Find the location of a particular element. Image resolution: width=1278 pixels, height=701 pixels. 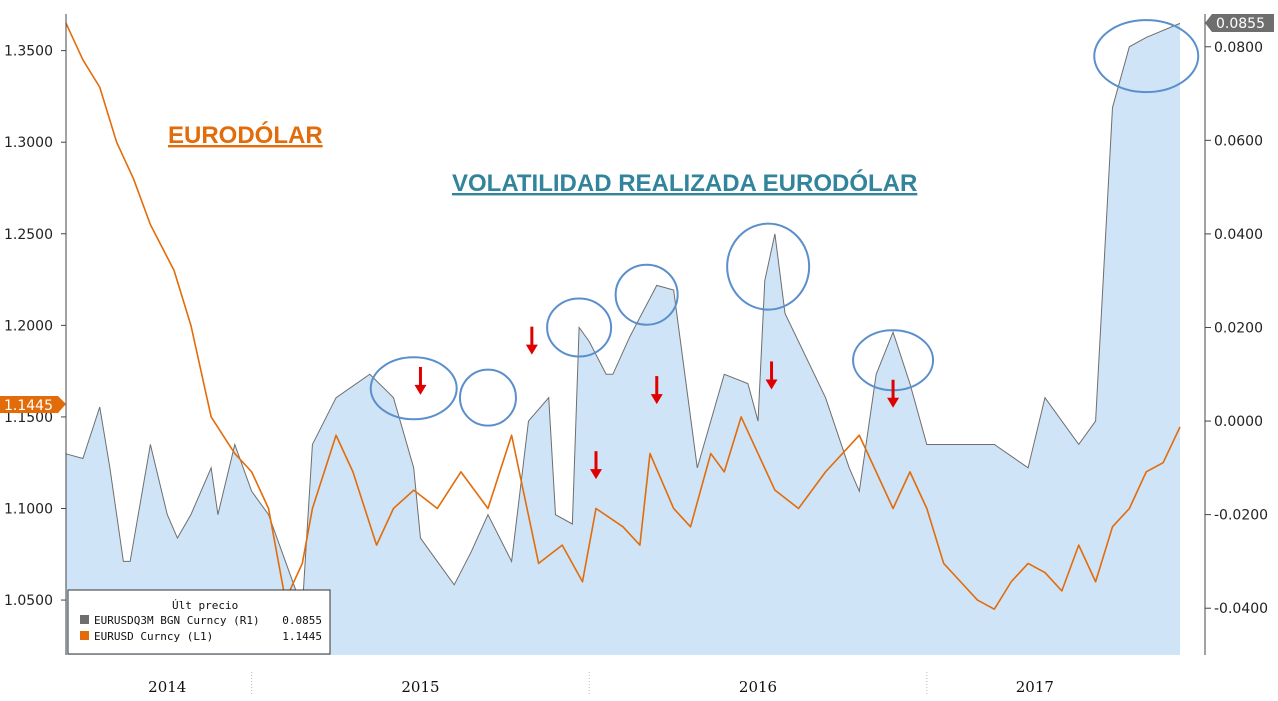

vol-last-value: 0.0855 is located at coordinates (1240, 24).